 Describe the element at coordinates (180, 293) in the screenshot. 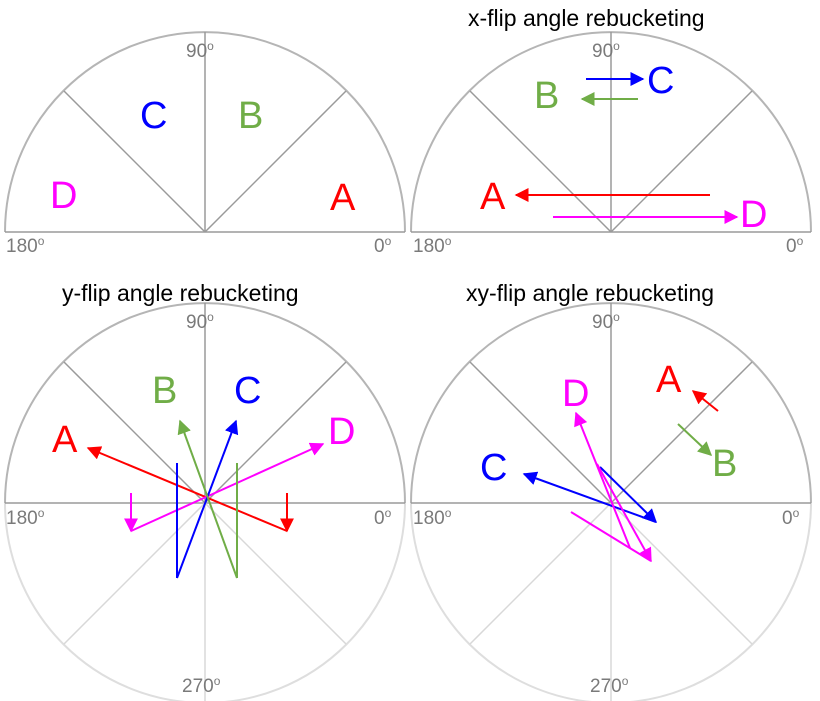

I see `panel-title: y-flip angle rebucketing` at that location.